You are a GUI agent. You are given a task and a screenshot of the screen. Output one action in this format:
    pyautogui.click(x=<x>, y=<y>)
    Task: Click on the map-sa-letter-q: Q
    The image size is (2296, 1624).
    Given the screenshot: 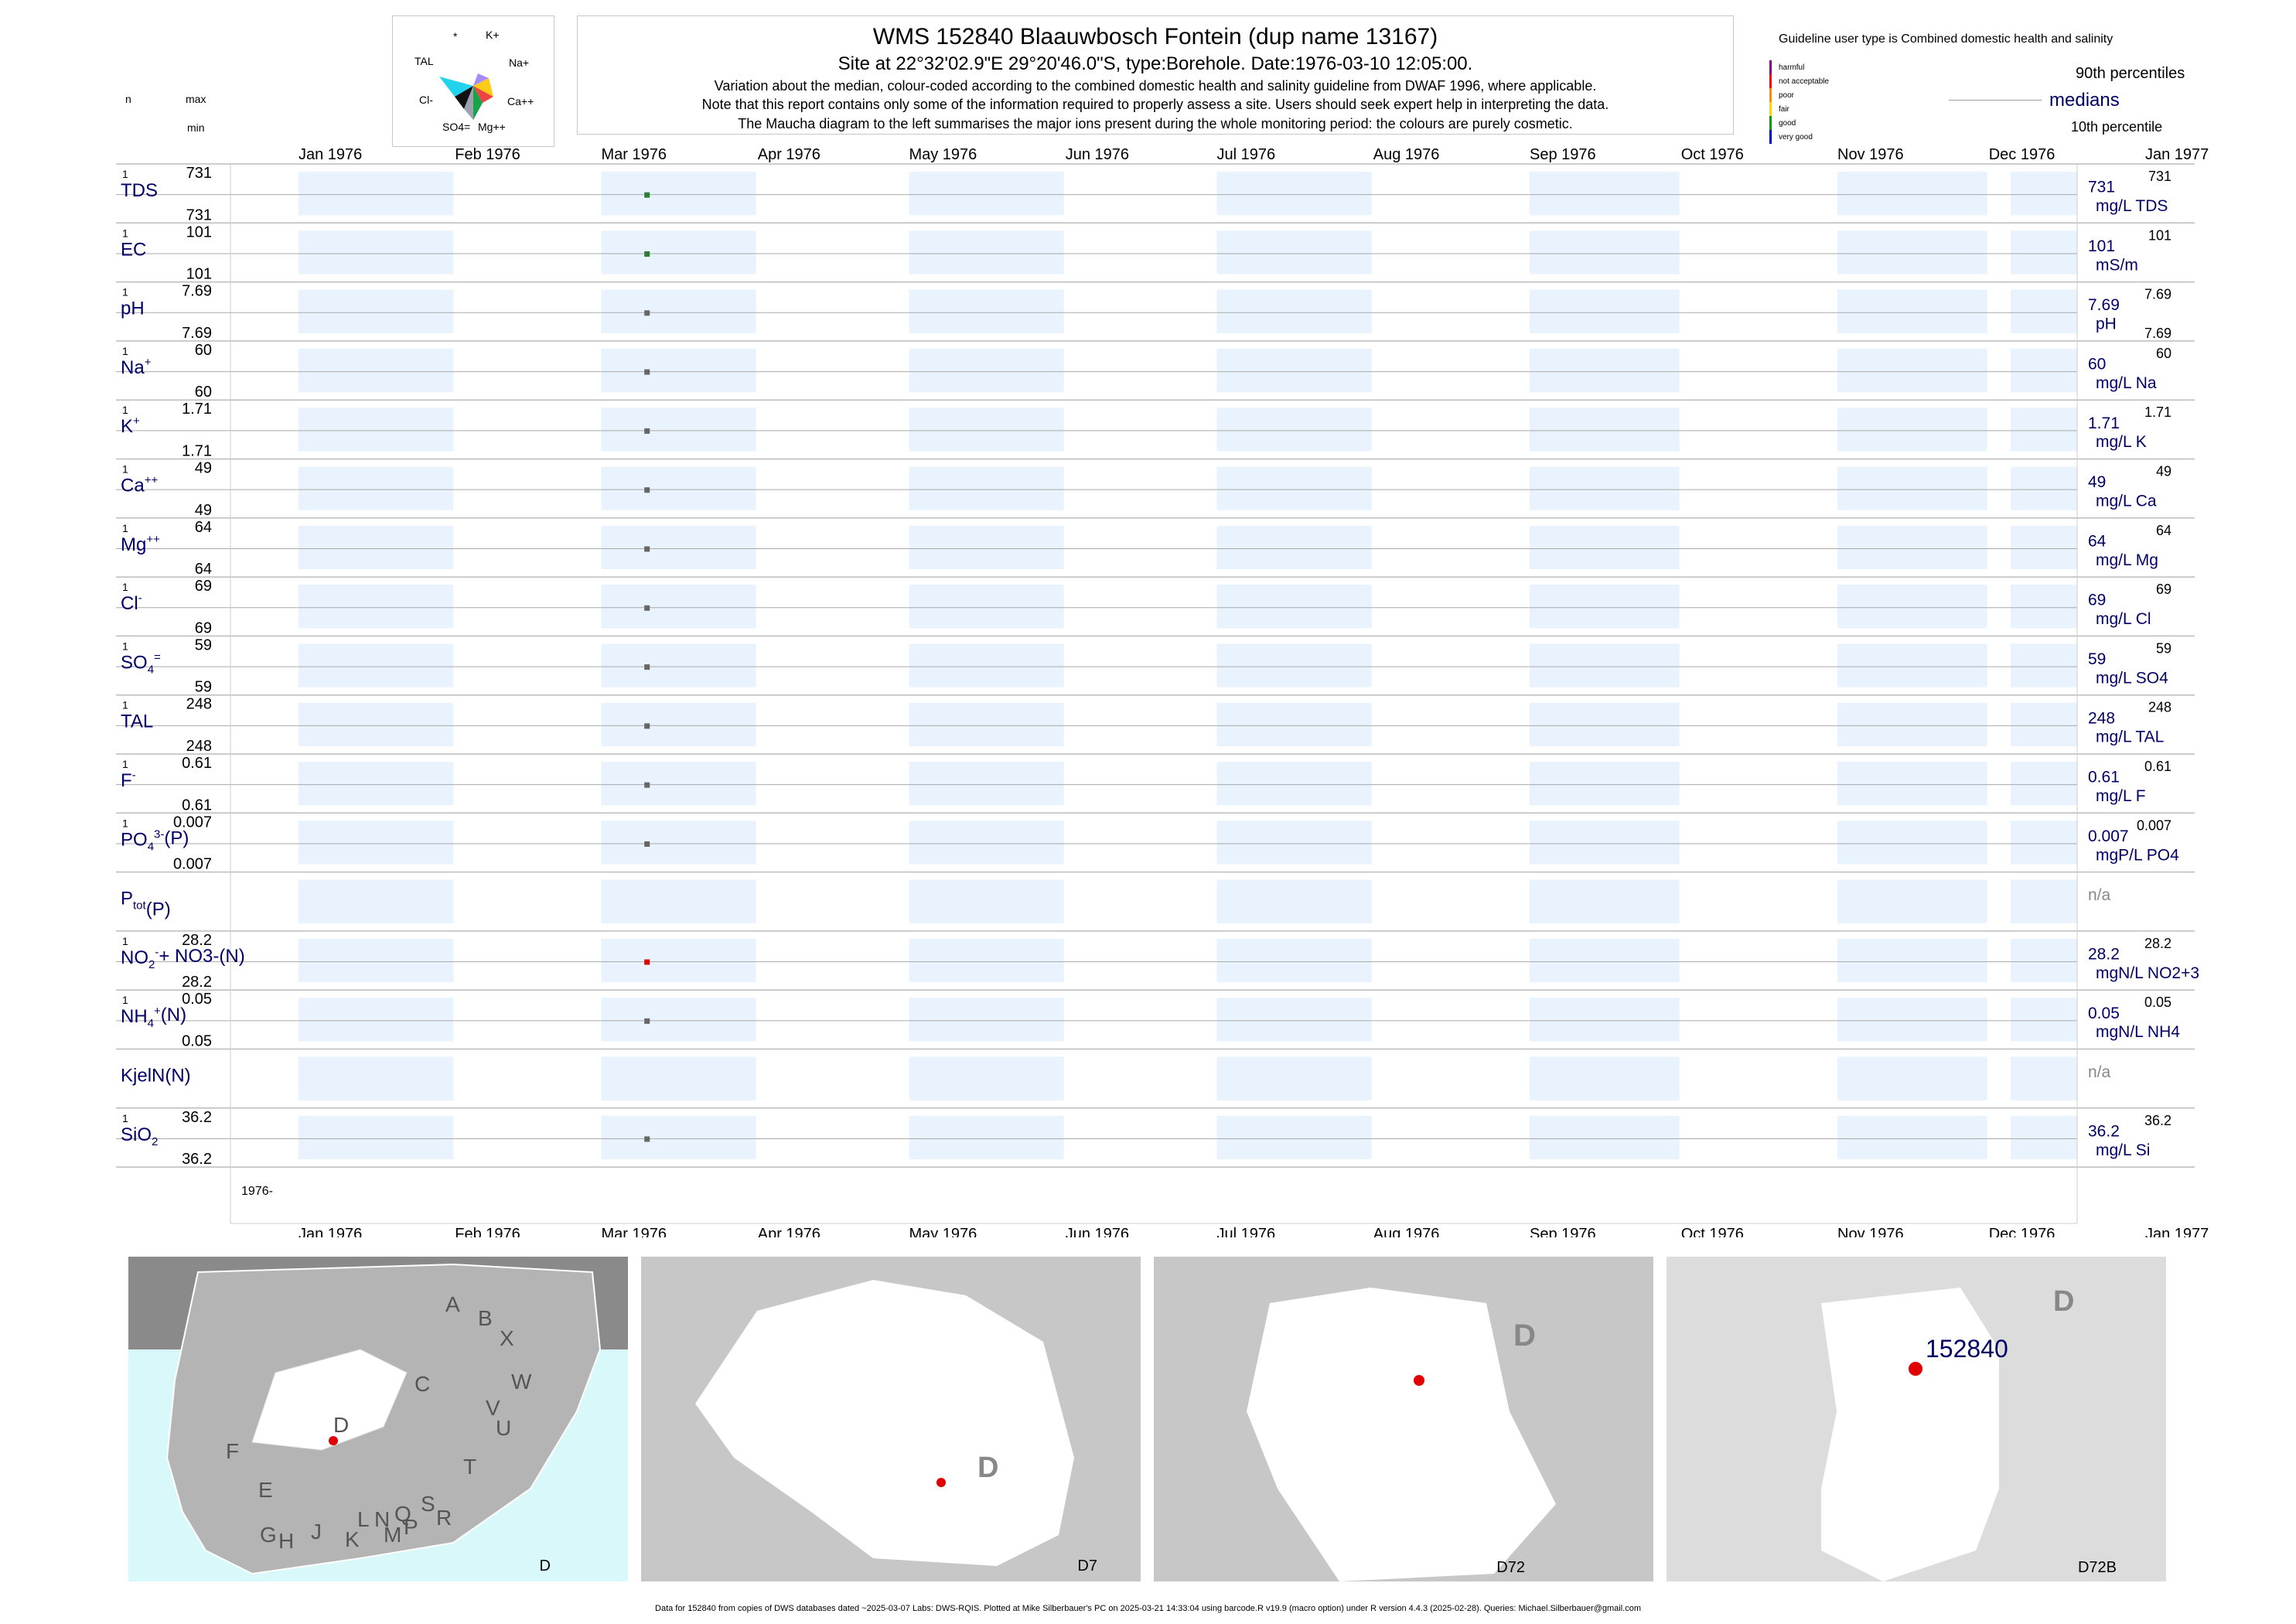 What is the action you would take?
    pyautogui.click(x=402, y=1514)
    